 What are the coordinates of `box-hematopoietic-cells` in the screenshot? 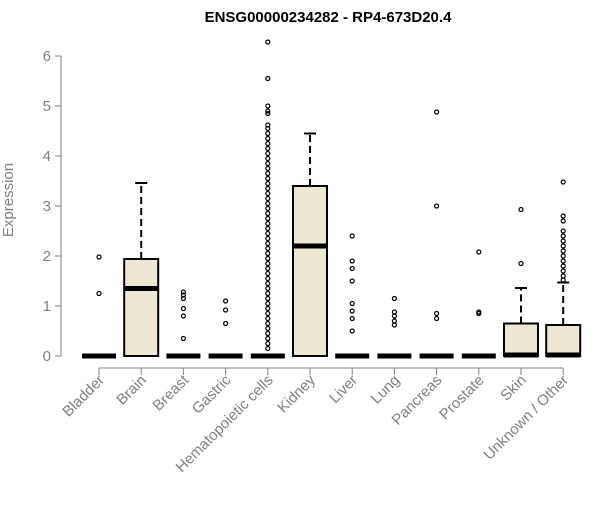 It's located at (267, 199).